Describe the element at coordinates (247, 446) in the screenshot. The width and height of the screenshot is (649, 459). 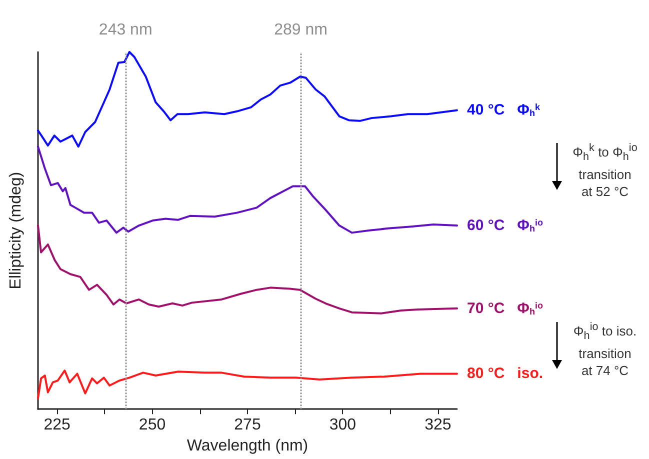
I see `x-axis-title: Wavelength (nm)` at that location.